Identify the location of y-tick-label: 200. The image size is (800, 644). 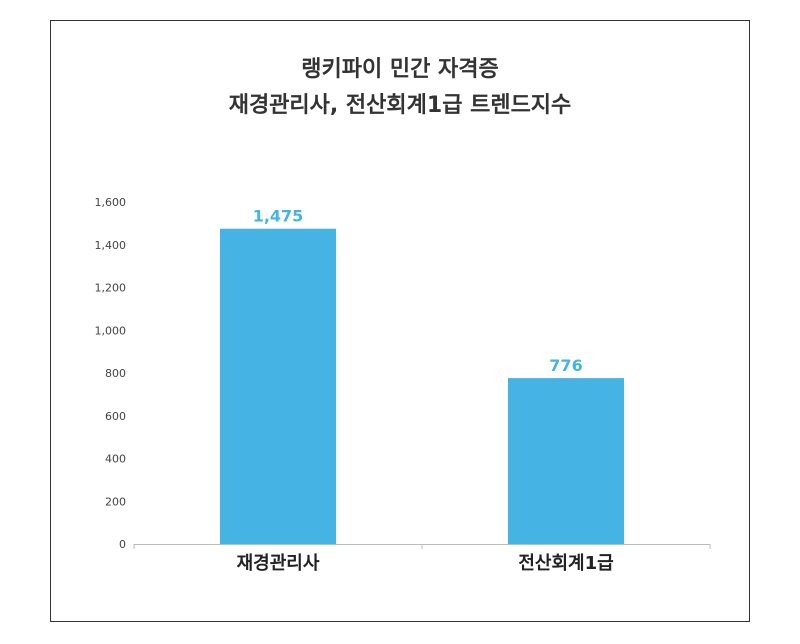
(115, 501).